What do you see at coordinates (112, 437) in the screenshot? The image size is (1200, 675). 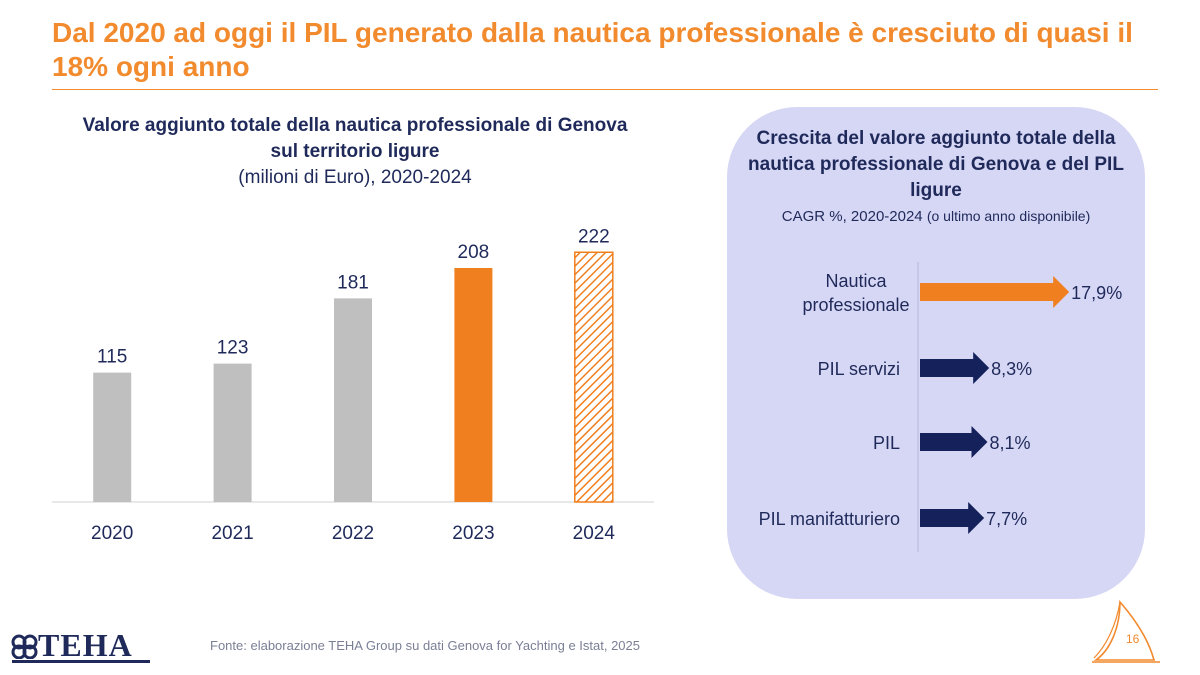 I see `bar-2020` at bounding box center [112, 437].